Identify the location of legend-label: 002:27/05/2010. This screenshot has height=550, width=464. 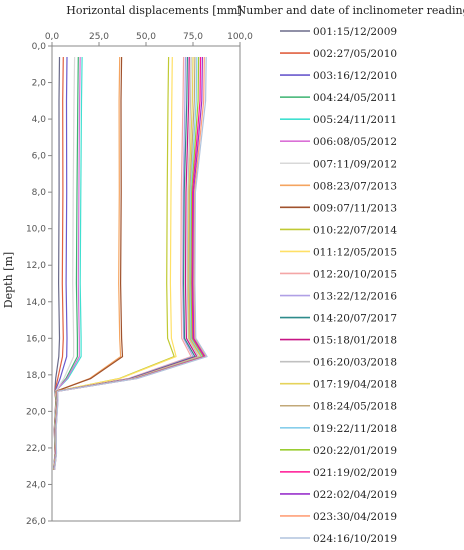
(355, 54).